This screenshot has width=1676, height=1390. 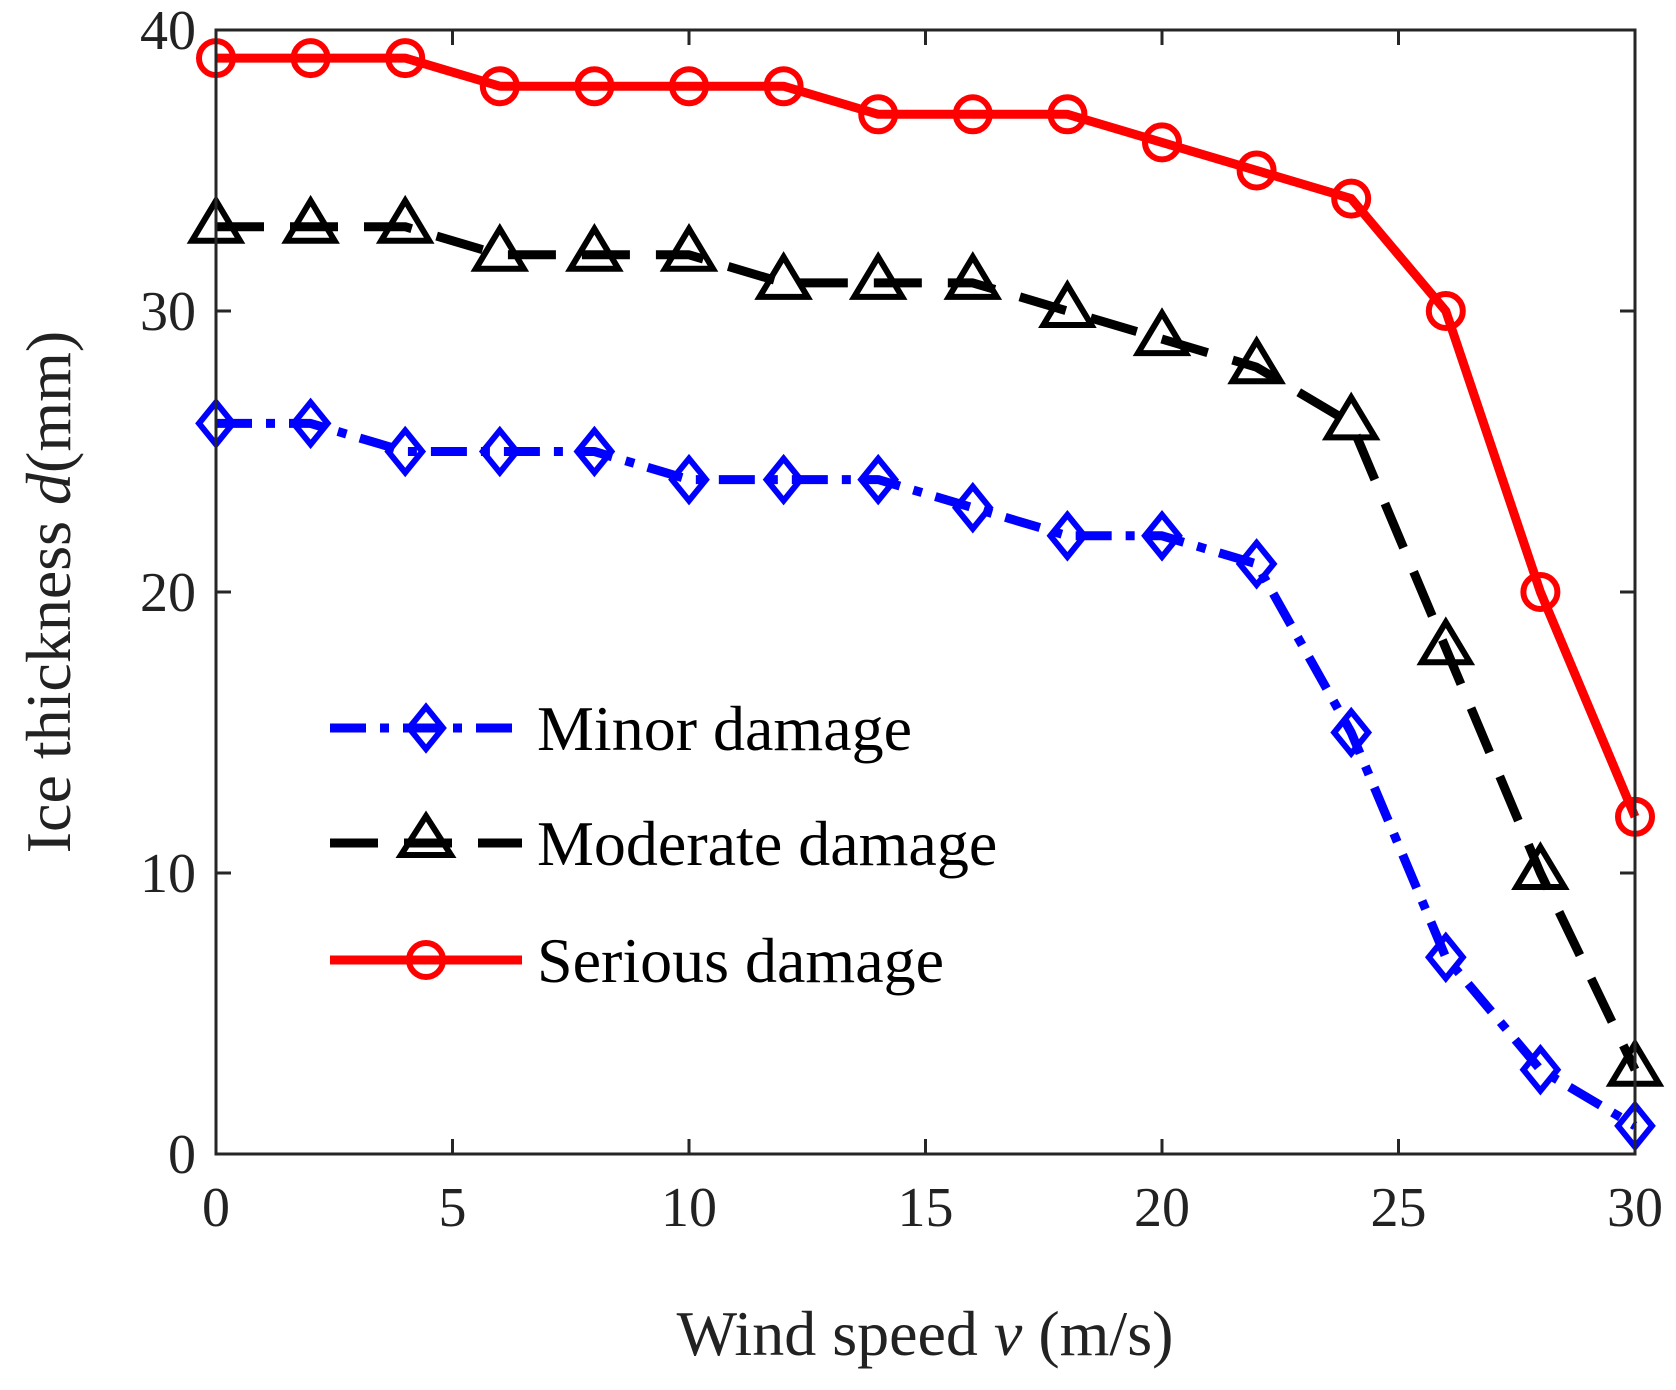 What do you see at coordinates (740, 960) in the screenshot?
I see `legend-label-serious: Serious damage` at bounding box center [740, 960].